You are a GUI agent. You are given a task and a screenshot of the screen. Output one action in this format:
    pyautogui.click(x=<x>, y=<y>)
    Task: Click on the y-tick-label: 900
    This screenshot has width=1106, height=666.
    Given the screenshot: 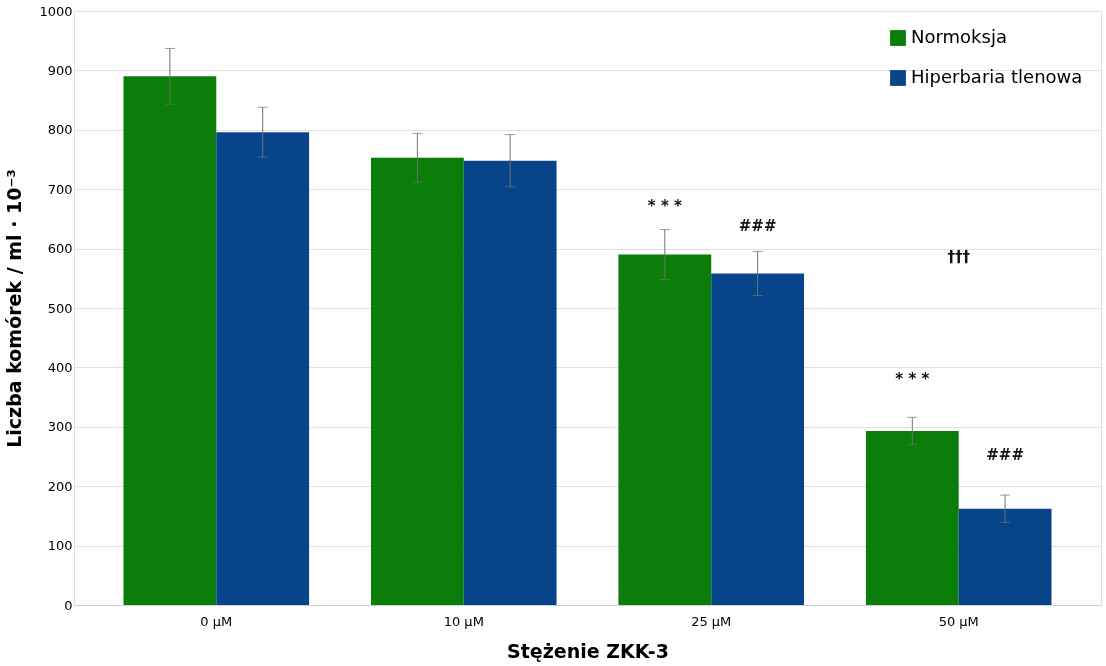 What is the action you would take?
    pyautogui.click(x=60, y=70)
    